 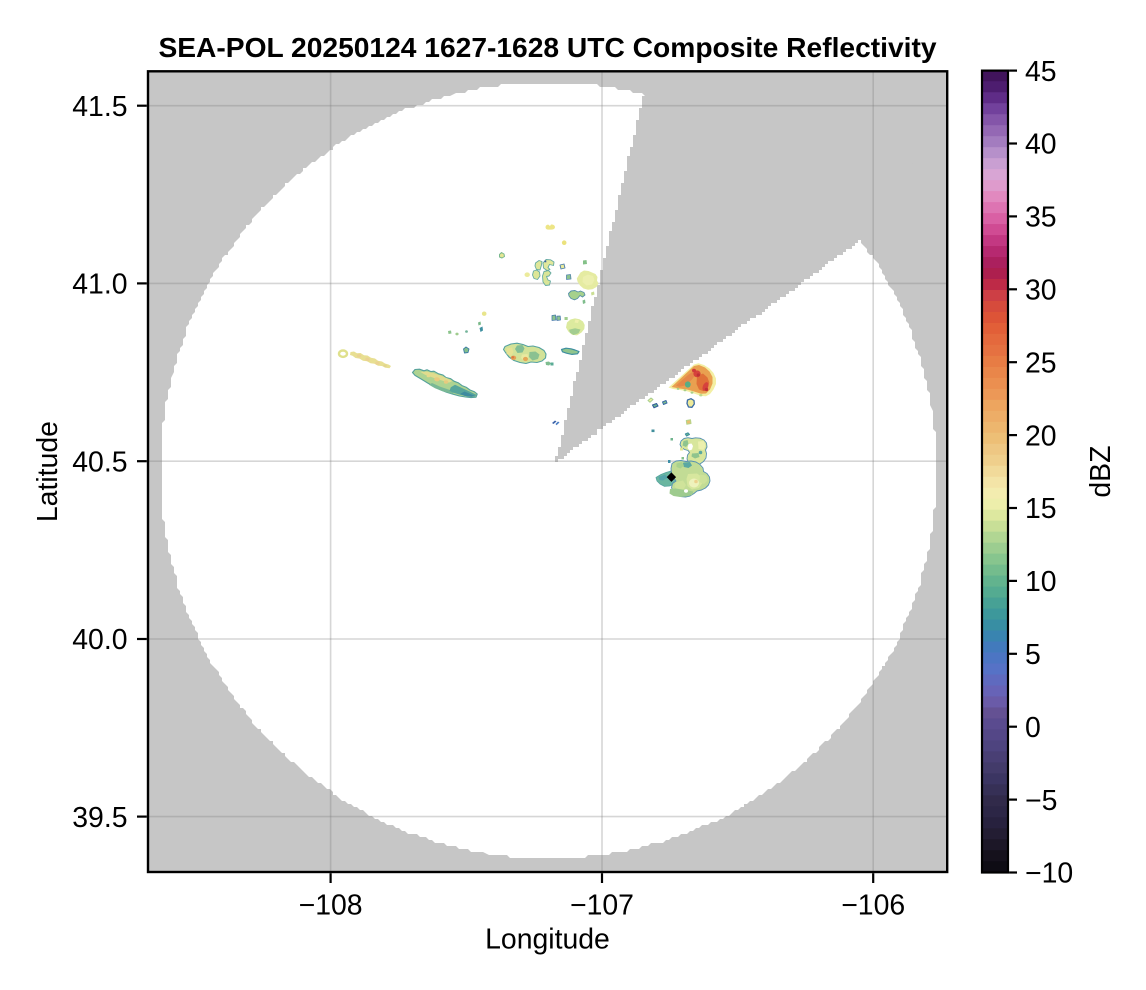 I want to click on svg-text: 40.0, so click(x=99, y=640).